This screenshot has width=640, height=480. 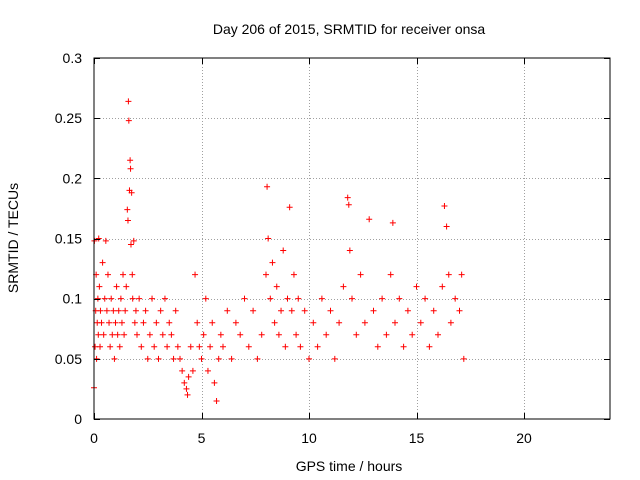 I want to click on x-tick-label: 20, so click(x=524, y=438).